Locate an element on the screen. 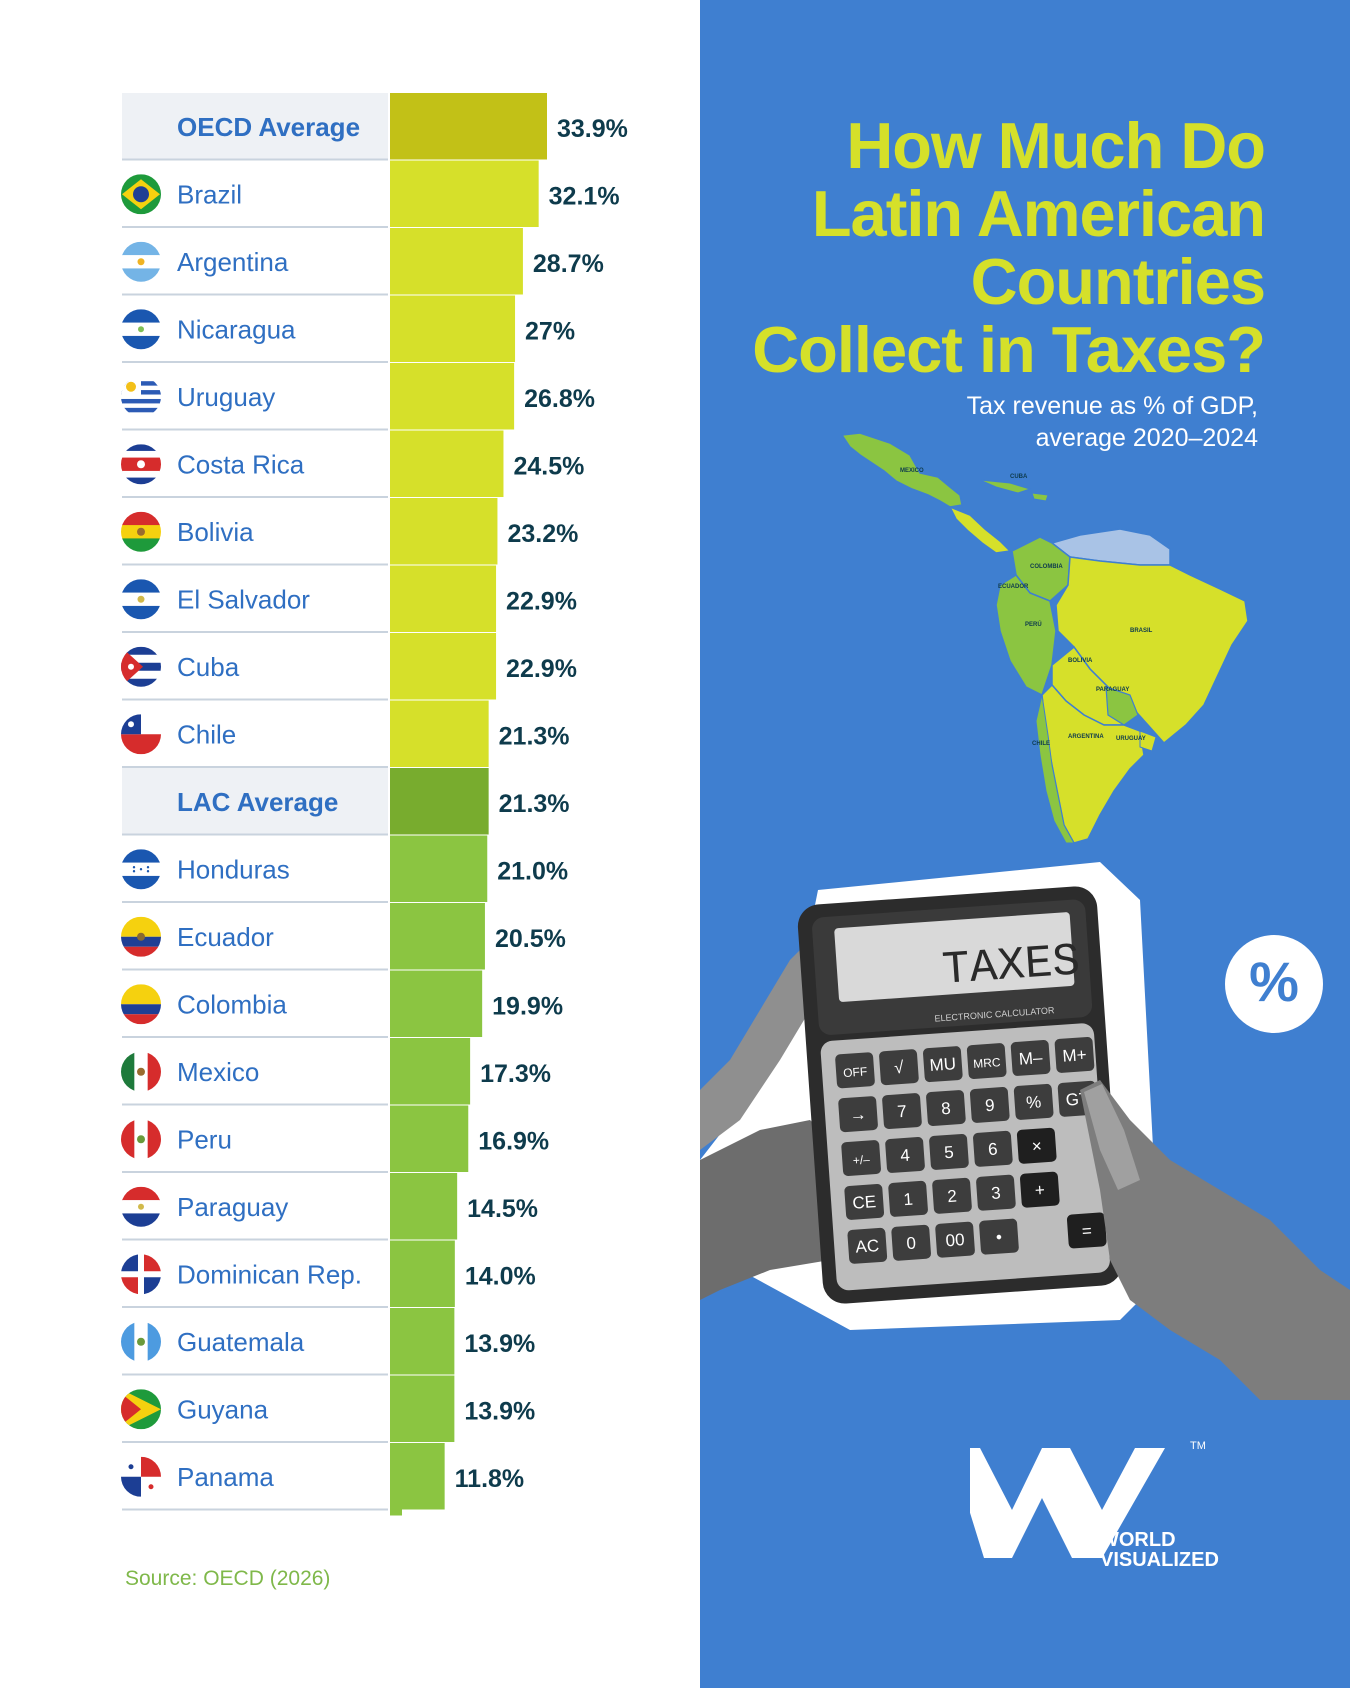 The width and height of the screenshot is (1350, 1688). calculator-key: 00 is located at coordinates (955, 1239).